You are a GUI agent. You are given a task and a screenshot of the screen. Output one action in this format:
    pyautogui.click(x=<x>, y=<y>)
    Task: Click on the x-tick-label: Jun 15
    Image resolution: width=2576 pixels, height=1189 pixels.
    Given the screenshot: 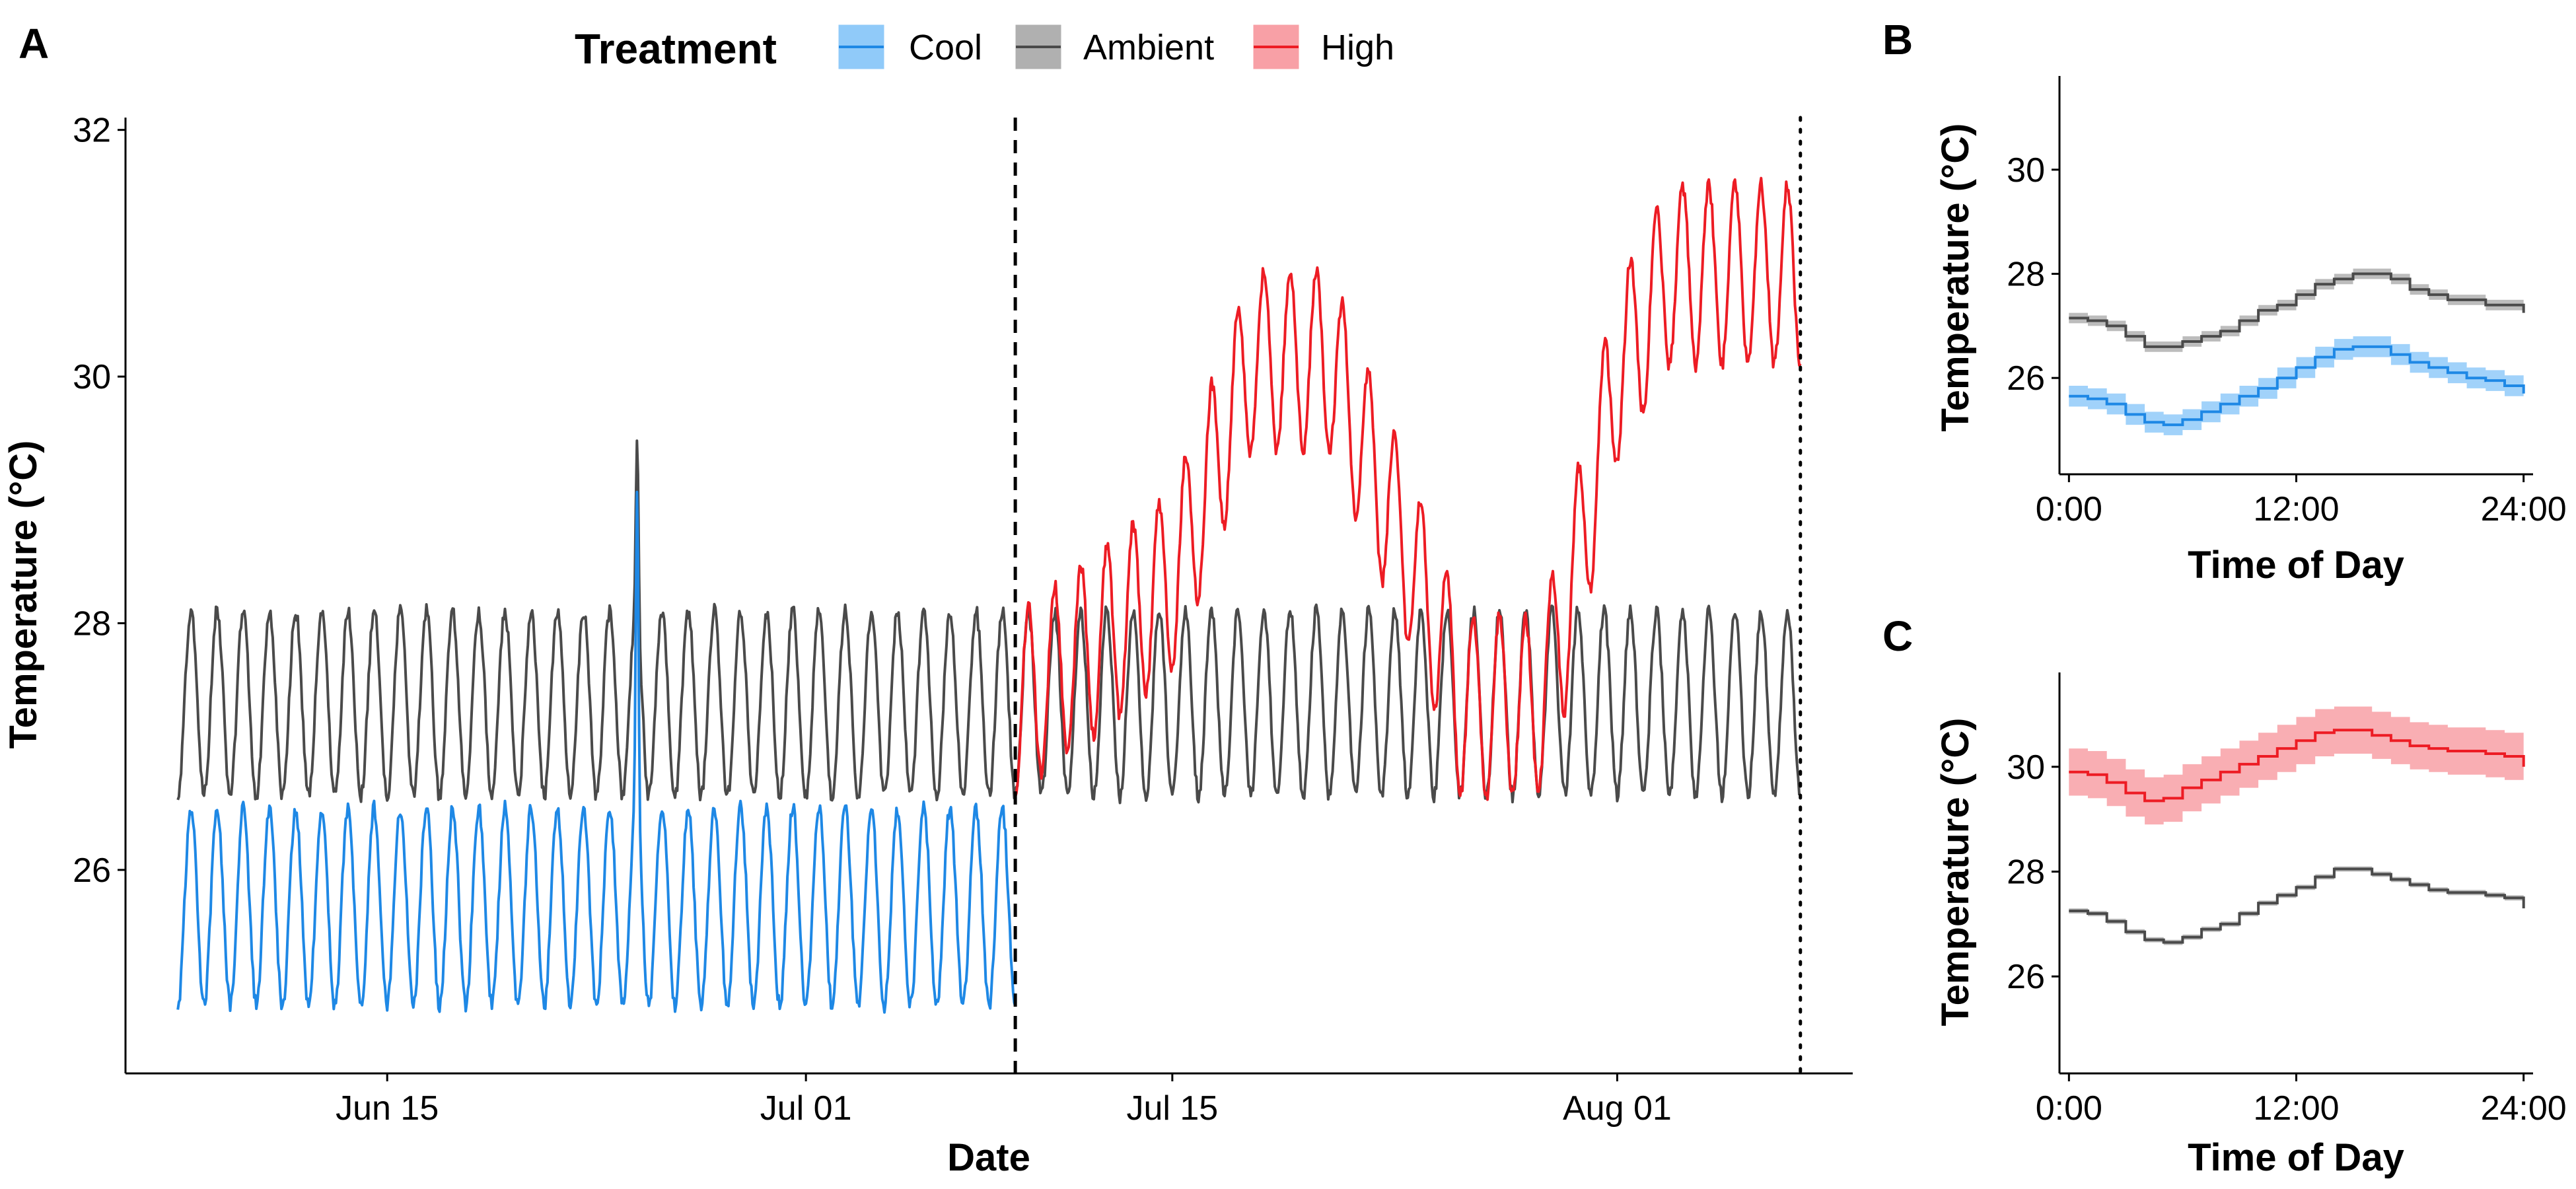 What is the action you would take?
    pyautogui.click(x=387, y=1108)
    